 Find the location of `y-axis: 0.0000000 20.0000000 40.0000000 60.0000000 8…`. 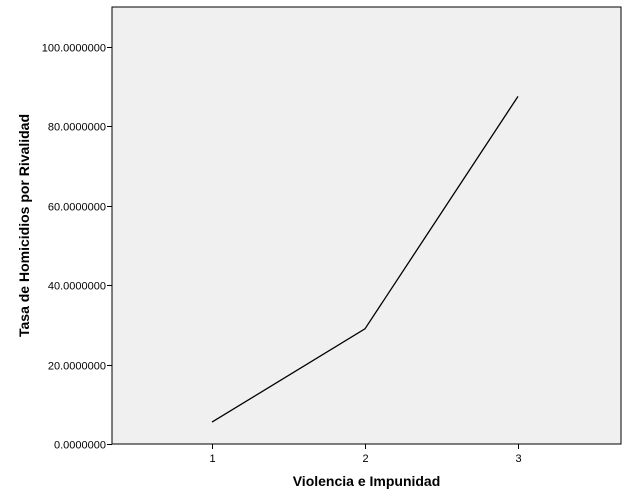

y-axis: 0.0000000 20.0000000 40.0000000 60.0000000 8… is located at coordinates (77, 247).